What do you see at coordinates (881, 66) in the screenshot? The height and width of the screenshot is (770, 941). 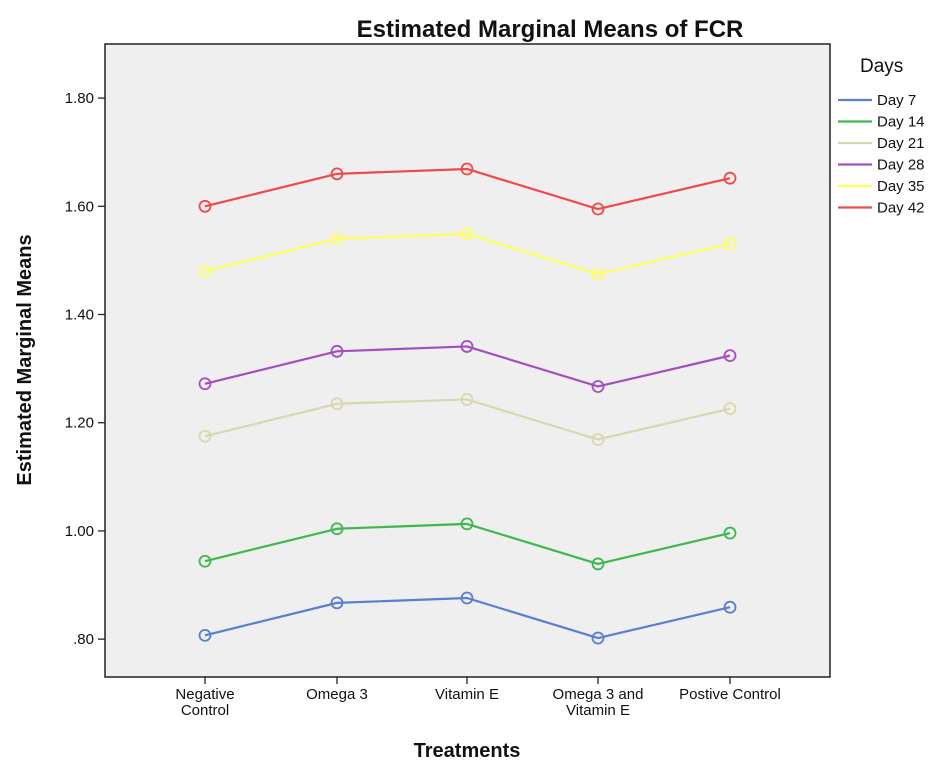 I see `legend-title: Days` at bounding box center [881, 66].